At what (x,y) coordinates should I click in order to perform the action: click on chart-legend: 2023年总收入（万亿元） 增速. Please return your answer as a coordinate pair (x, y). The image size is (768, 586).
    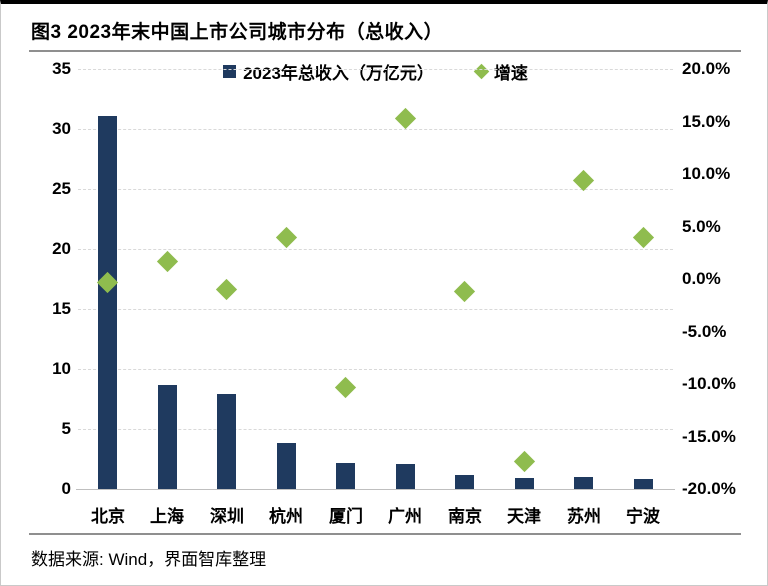
    Looking at the image, I should click on (375, 71).